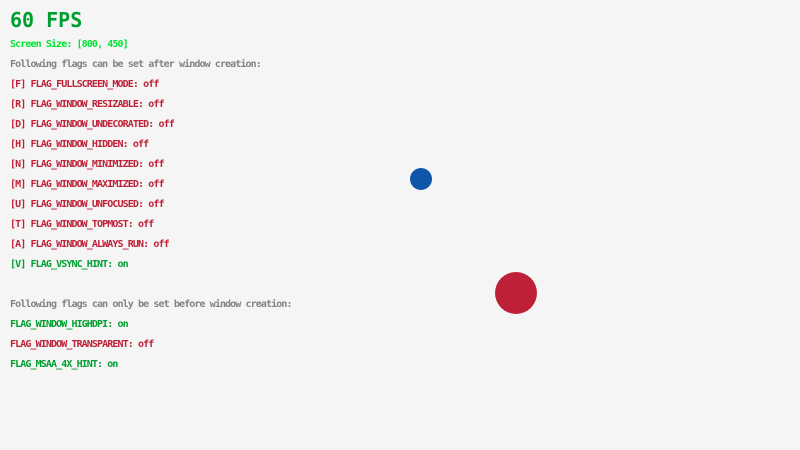 The image size is (800, 450). I want to click on flag-line-window-hidden: [H] FLAG_WINDOW_HIDDEN: off, so click(79, 144).